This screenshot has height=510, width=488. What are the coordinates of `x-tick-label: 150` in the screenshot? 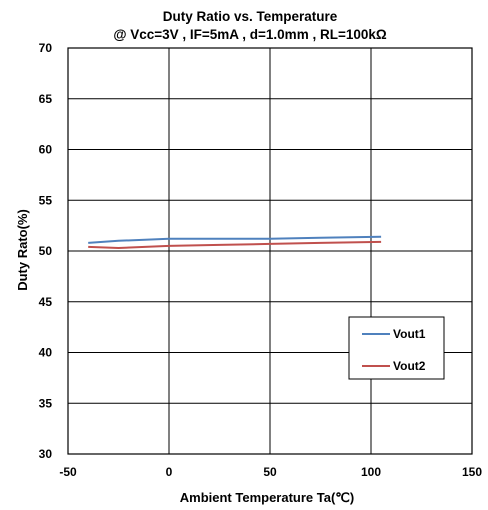 It's located at (472, 472).